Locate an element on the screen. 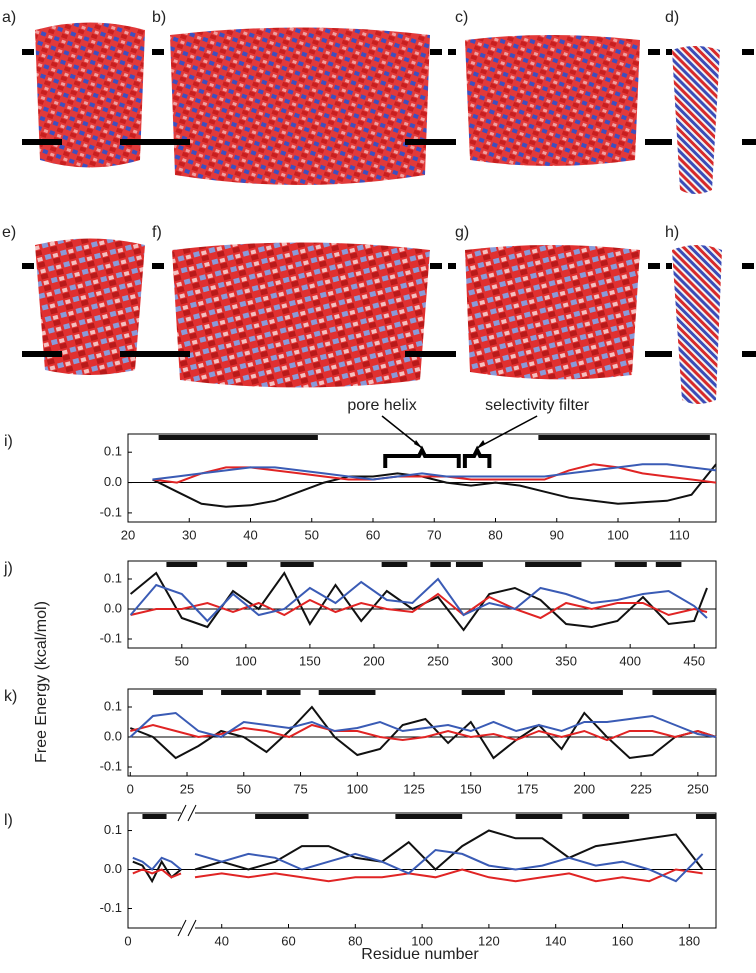 The width and height of the screenshot is (756, 973). x-tick-label: 90 is located at coordinates (557, 534).